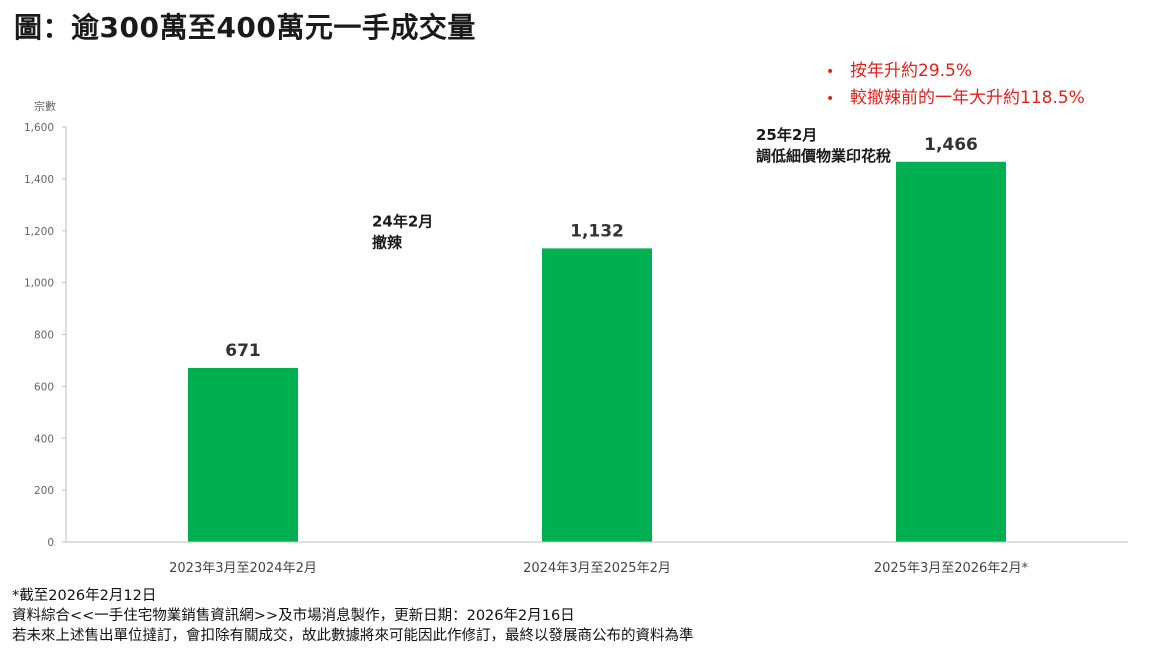 This screenshot has width=1173, height=654. What do you see at coordinates (44, 387) in the screenshot?
I see `y-tick-label: 600` at bounding box center [44, 387].